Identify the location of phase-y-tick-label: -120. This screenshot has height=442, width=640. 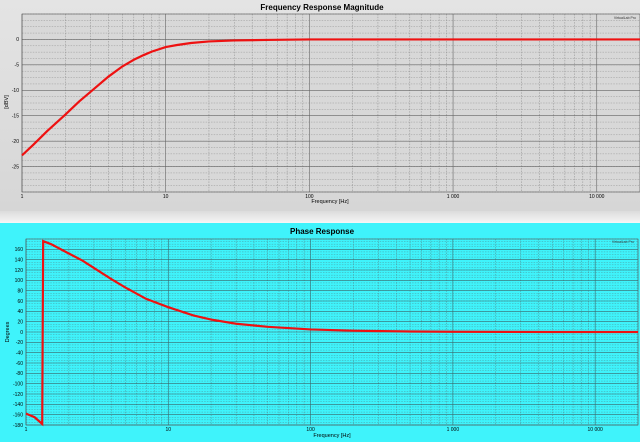
(18, 395).